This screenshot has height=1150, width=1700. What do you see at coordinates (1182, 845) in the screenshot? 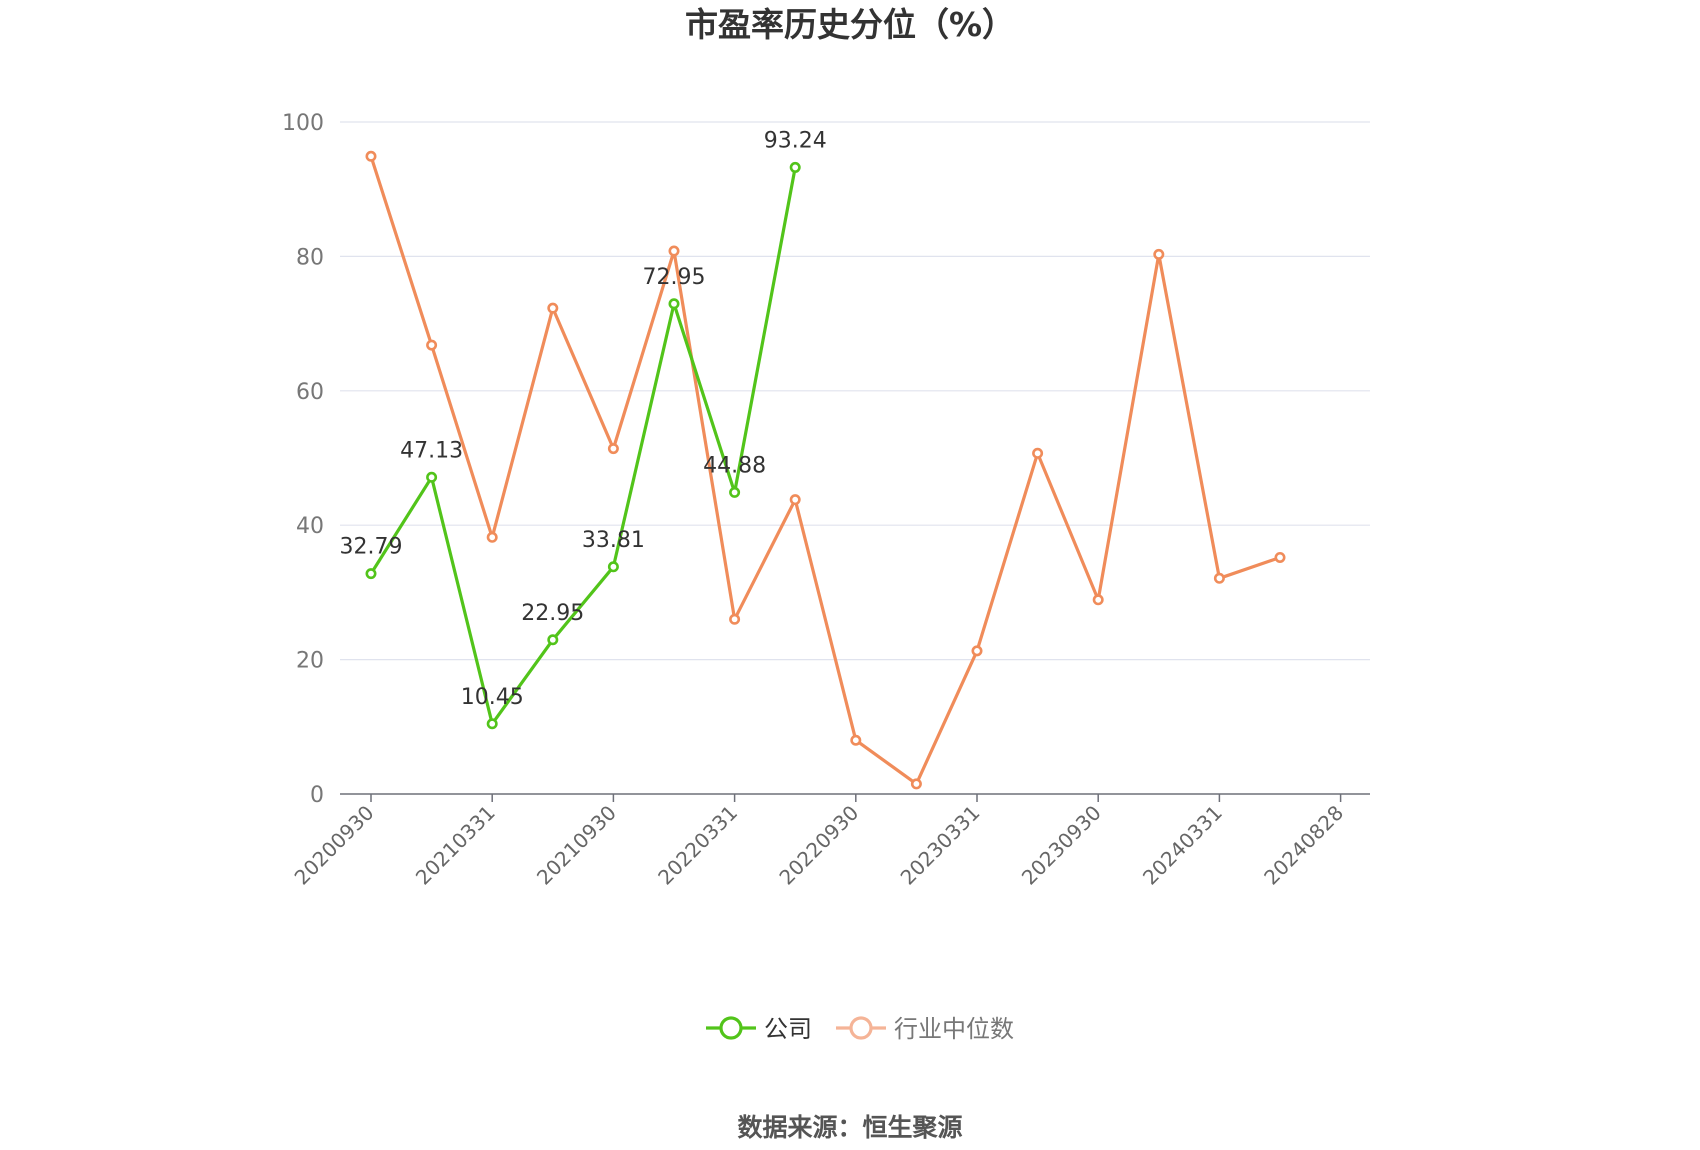
I see `x-tick-label: 20240331` at bounding box center [1182, 845].